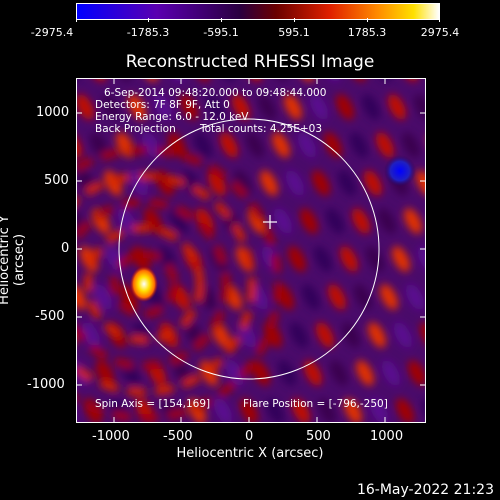 Image resolution: width=500 pixels, height=500 pixels. I want to click on x-tick-label: 500, so click(318, 436).